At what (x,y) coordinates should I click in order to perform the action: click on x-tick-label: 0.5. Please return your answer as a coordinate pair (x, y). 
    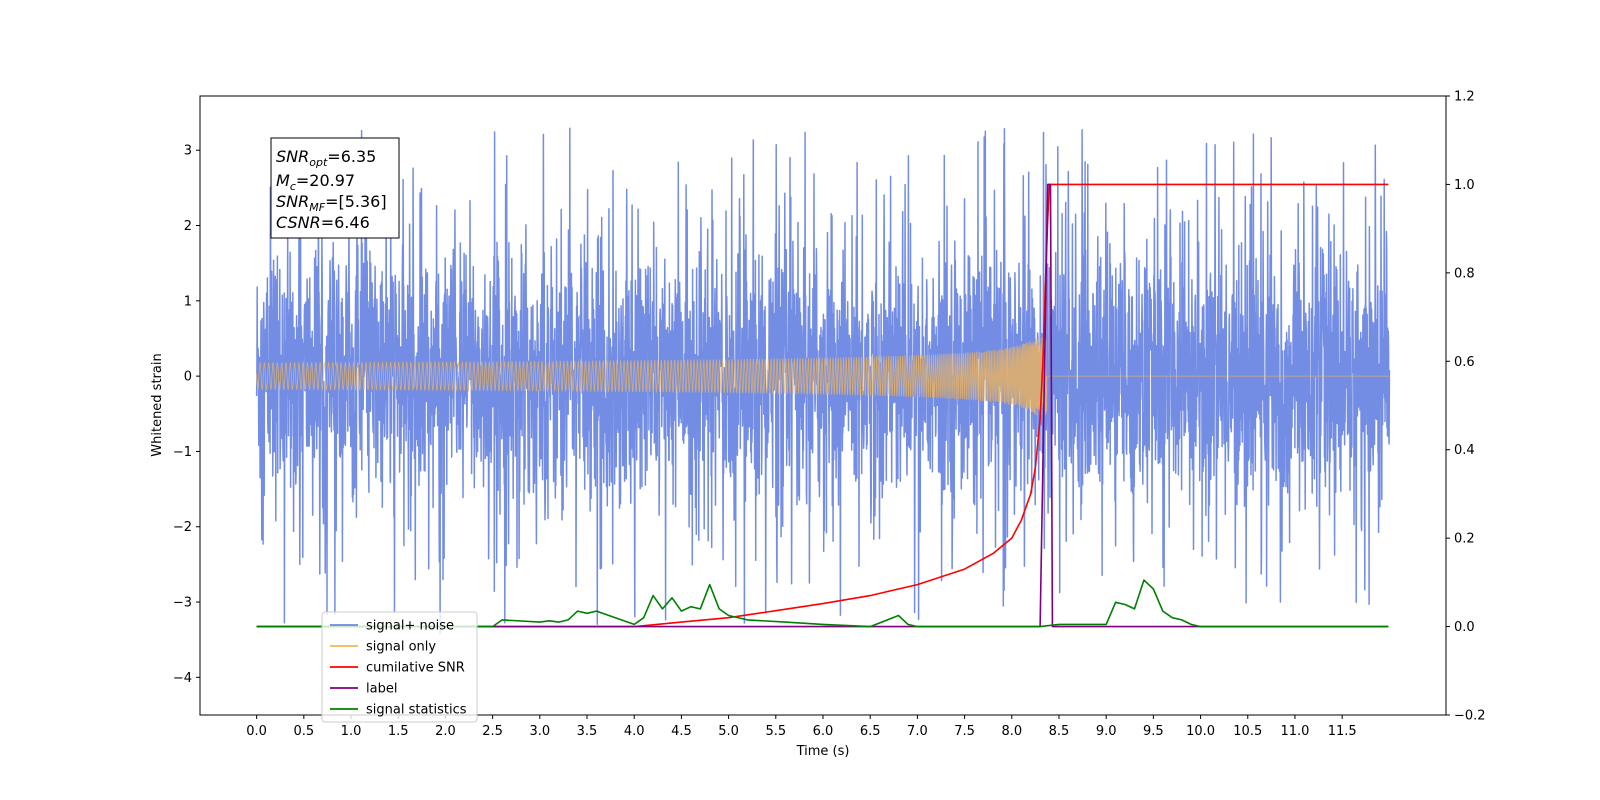
    Looking at the image, I should click on (303, 731).